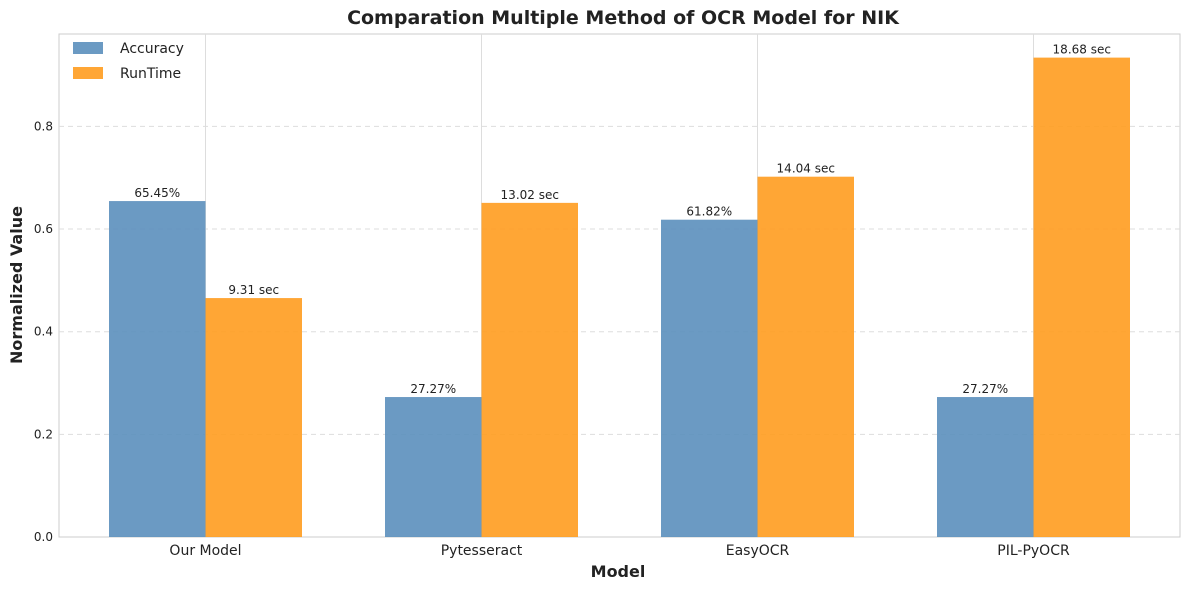  What do you see at coordinates (43, 434) in the screenshot?
I see `y-tick-label: 0.2` at bounding box center [43, 434].